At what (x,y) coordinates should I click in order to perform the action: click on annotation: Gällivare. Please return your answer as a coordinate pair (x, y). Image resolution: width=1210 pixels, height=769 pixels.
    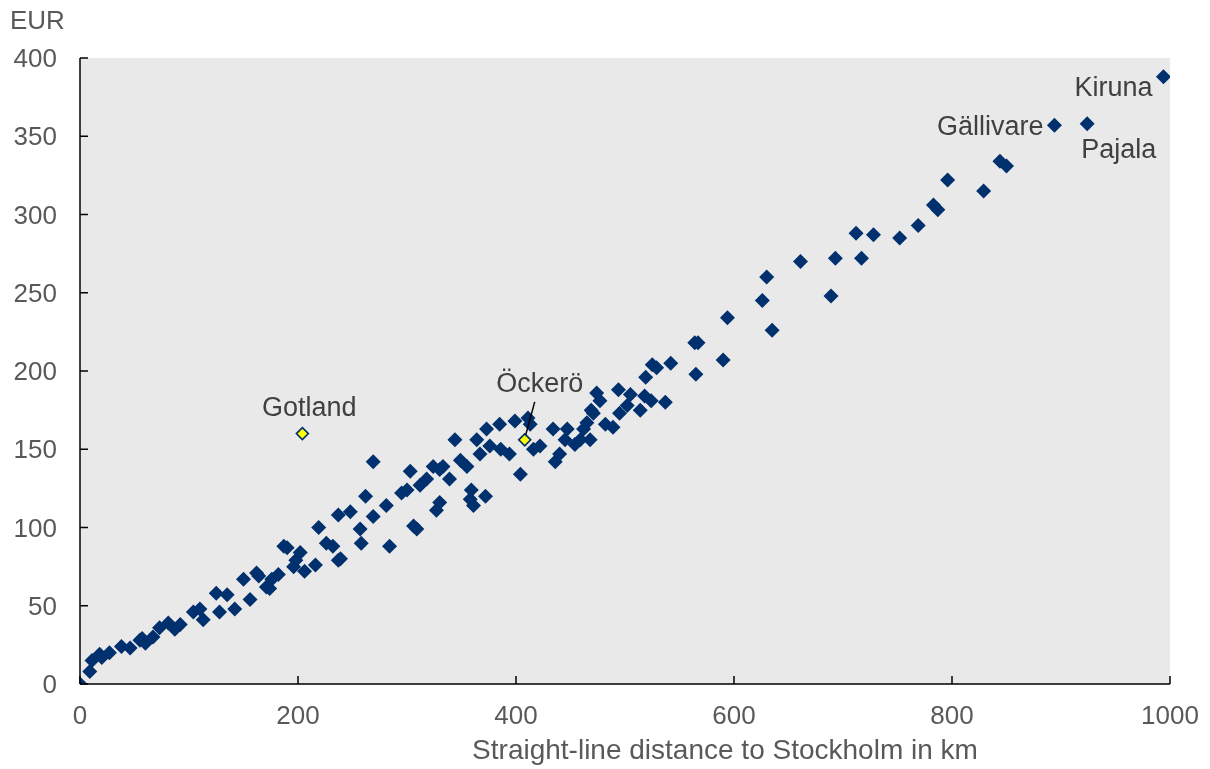
    Looking at the image, I should click on (990, 125).